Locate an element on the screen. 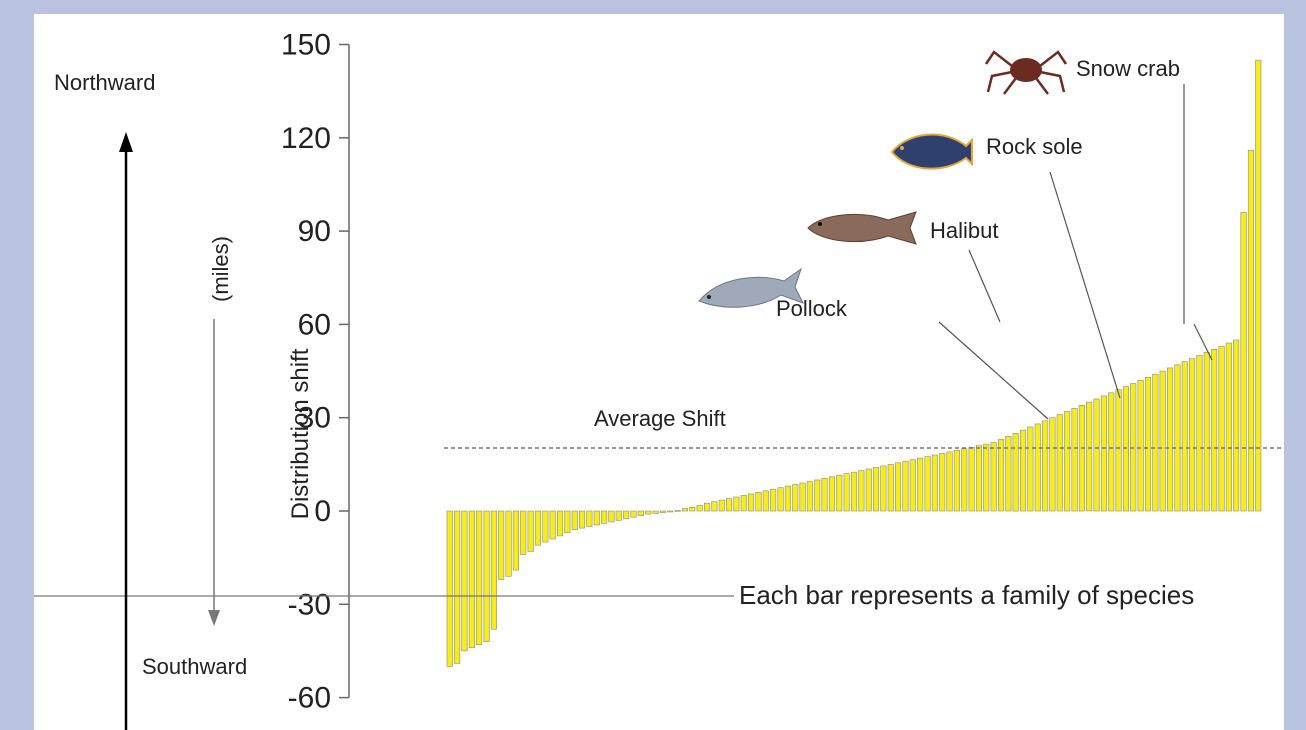 The height and width of the screenshot is (730, 1306). pollock-pointer is located at coordinates (993, 370).